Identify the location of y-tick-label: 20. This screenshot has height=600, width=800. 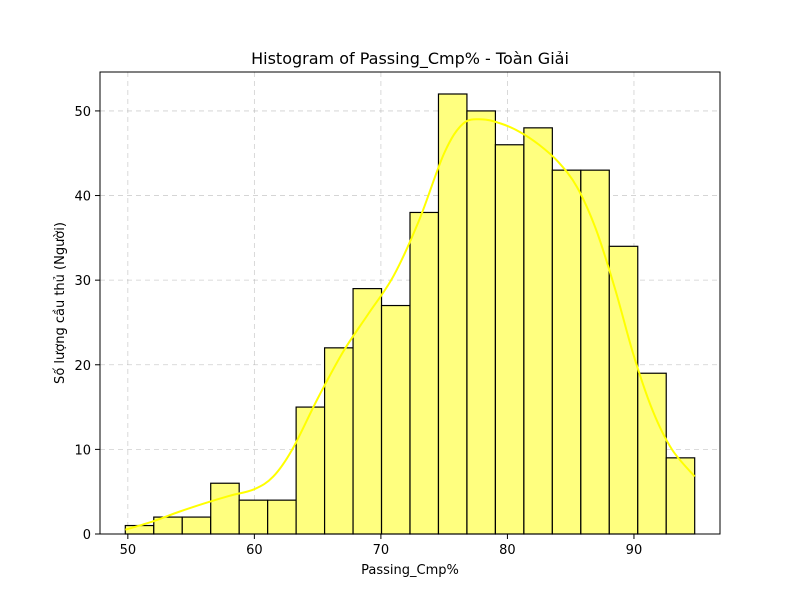
(82, 366).